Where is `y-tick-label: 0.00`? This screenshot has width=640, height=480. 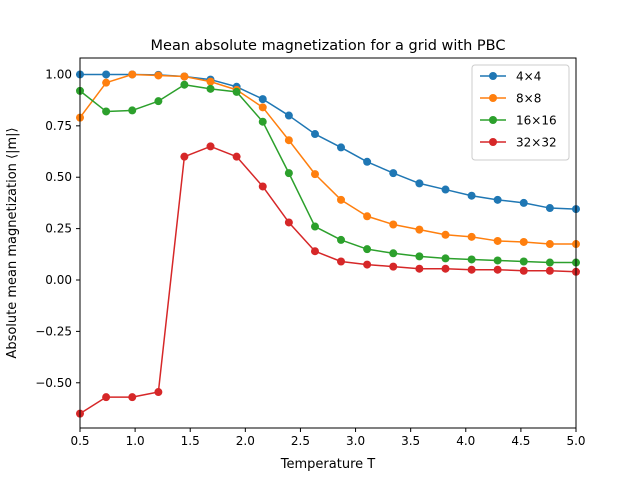 y-tick-label: 0.00 is located at coordinates (58, 280).